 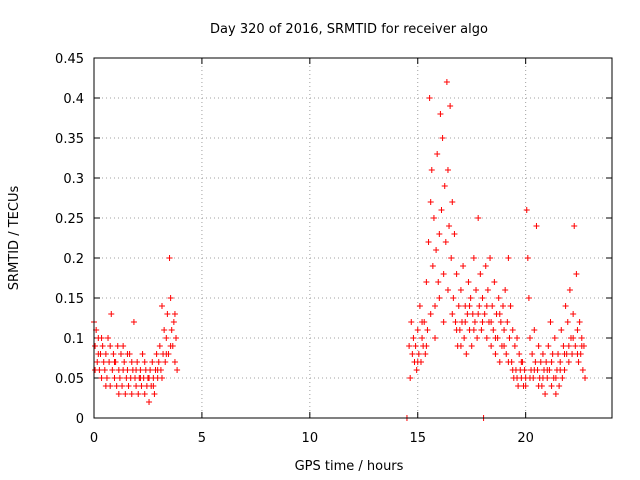 What do you see at coordinates (69, 139) in the screenshot?
I see `y-tick-label: 0.35` at bounding box center [69, 139].